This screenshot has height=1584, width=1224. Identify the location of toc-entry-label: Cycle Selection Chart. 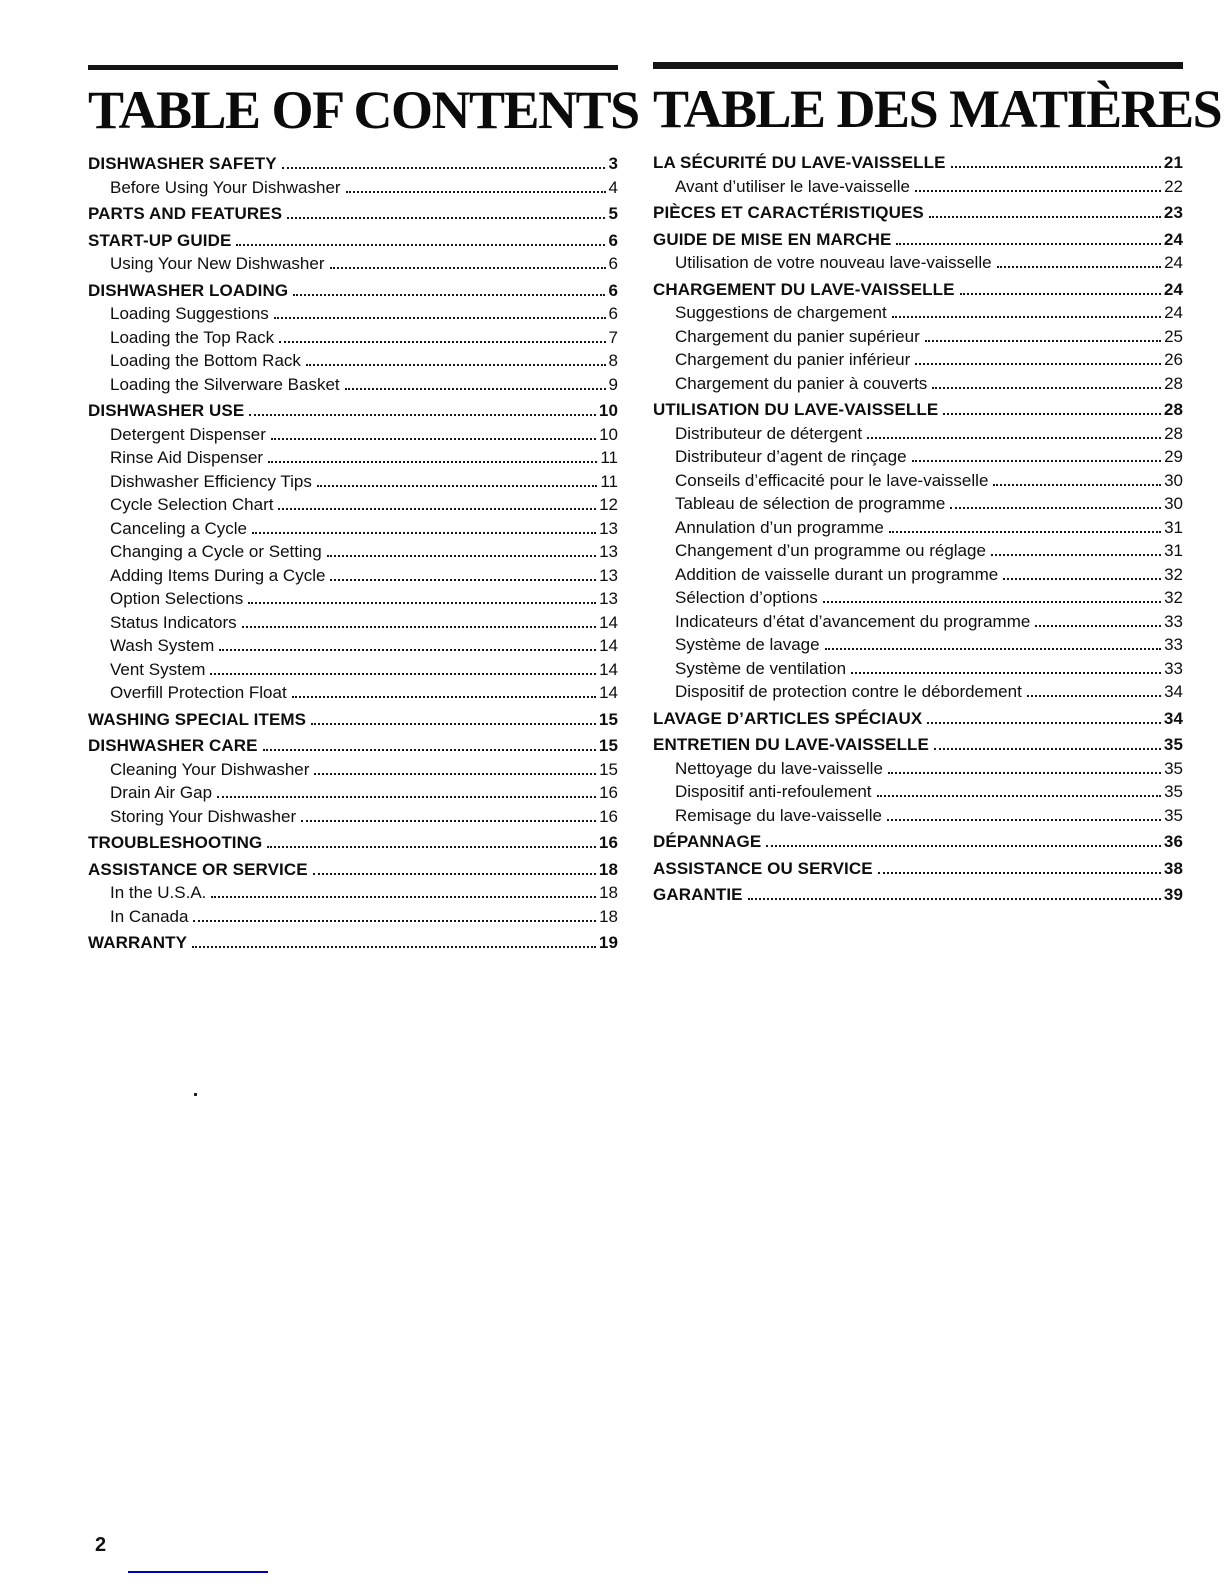
(192, 504).